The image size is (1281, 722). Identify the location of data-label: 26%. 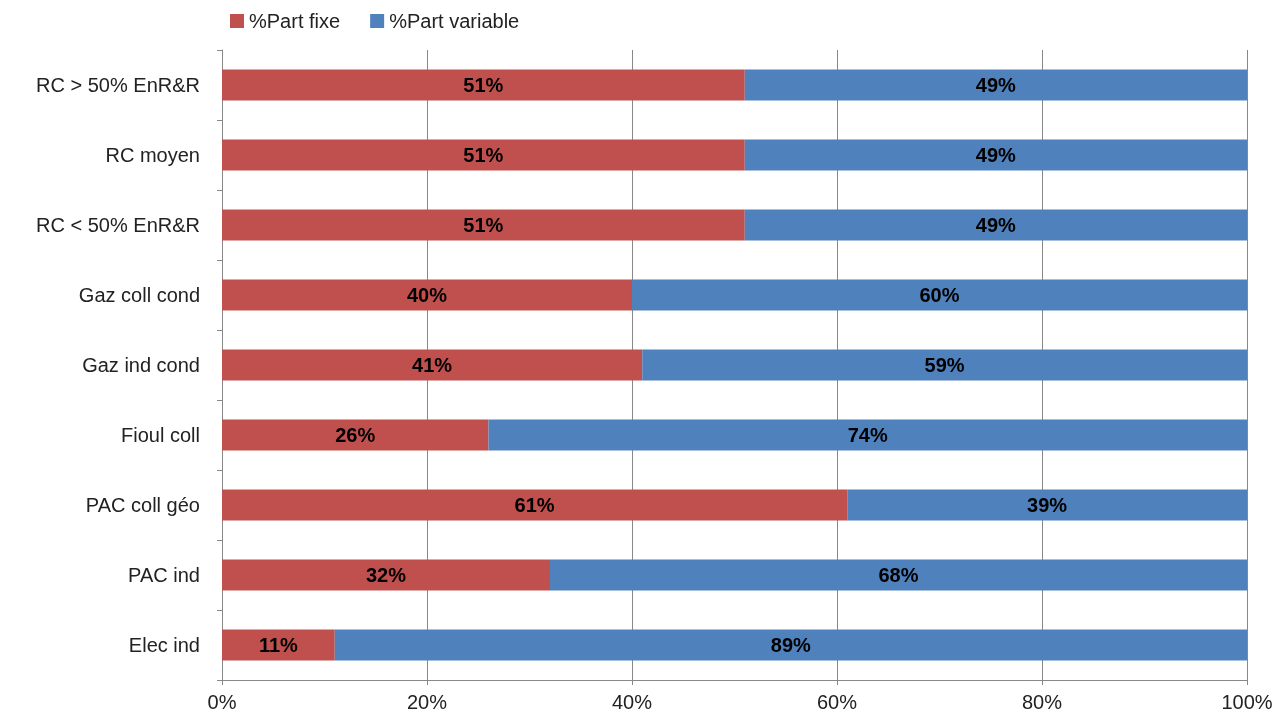
(355, 435).